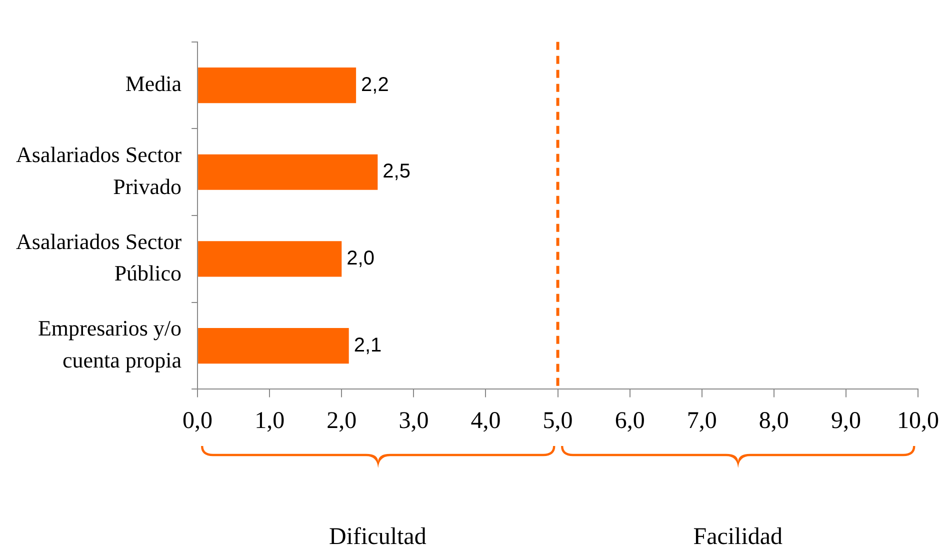 The width and height of the screenshot is (949, 546). I want to click on x-tick-label: 2,0, so click(341, 421).